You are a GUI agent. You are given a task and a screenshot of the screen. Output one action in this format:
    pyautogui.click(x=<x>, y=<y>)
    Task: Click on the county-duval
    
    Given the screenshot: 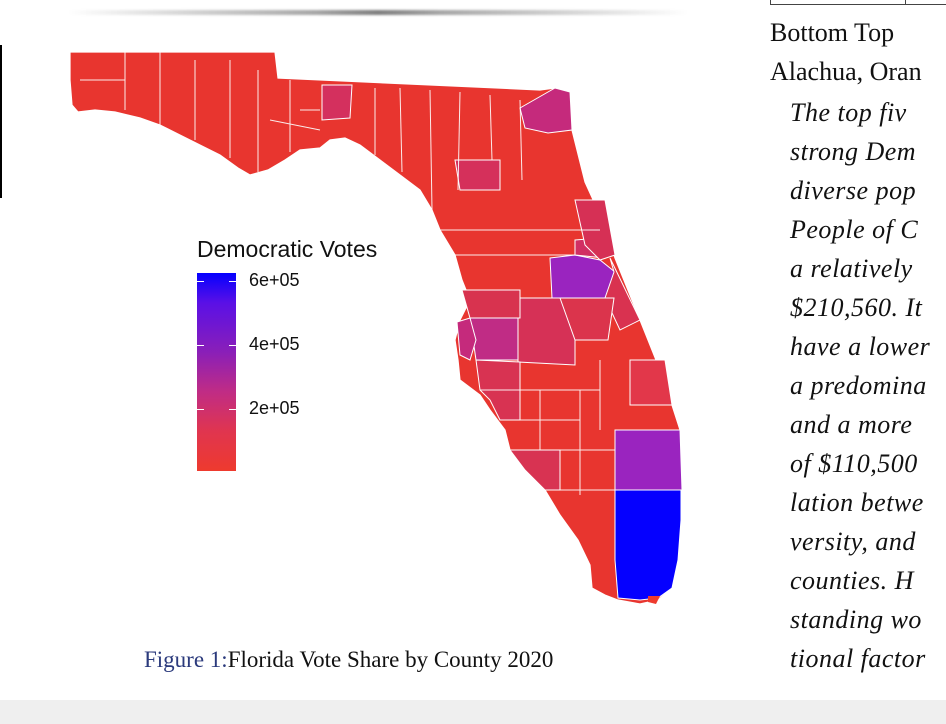 What is the action you would take?
    pyautogui.click(x=546, y=110)
    